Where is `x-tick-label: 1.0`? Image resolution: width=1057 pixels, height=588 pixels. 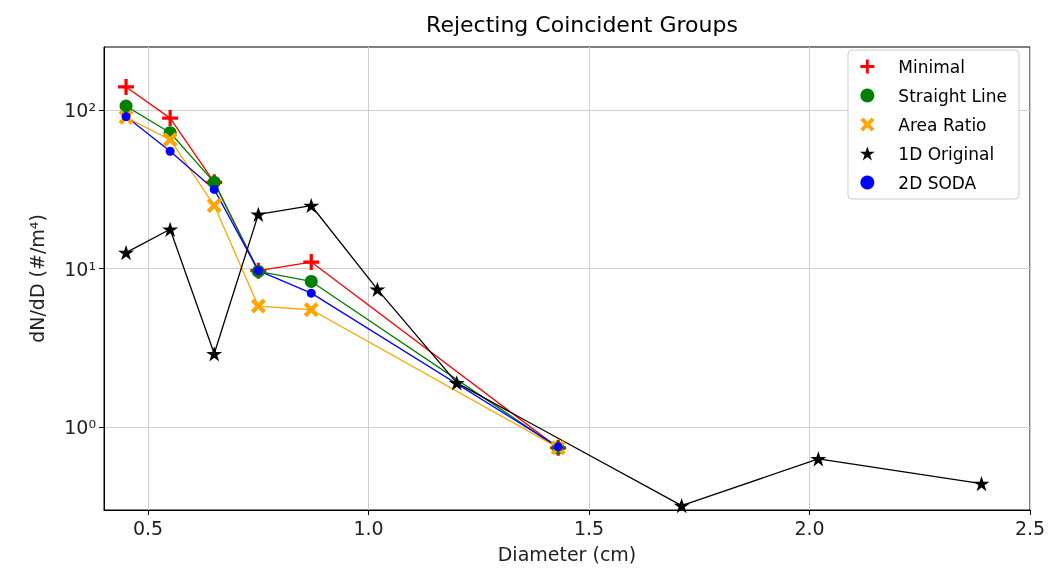 x-tick-label: 1.0 is located at coordinates (368, 527).